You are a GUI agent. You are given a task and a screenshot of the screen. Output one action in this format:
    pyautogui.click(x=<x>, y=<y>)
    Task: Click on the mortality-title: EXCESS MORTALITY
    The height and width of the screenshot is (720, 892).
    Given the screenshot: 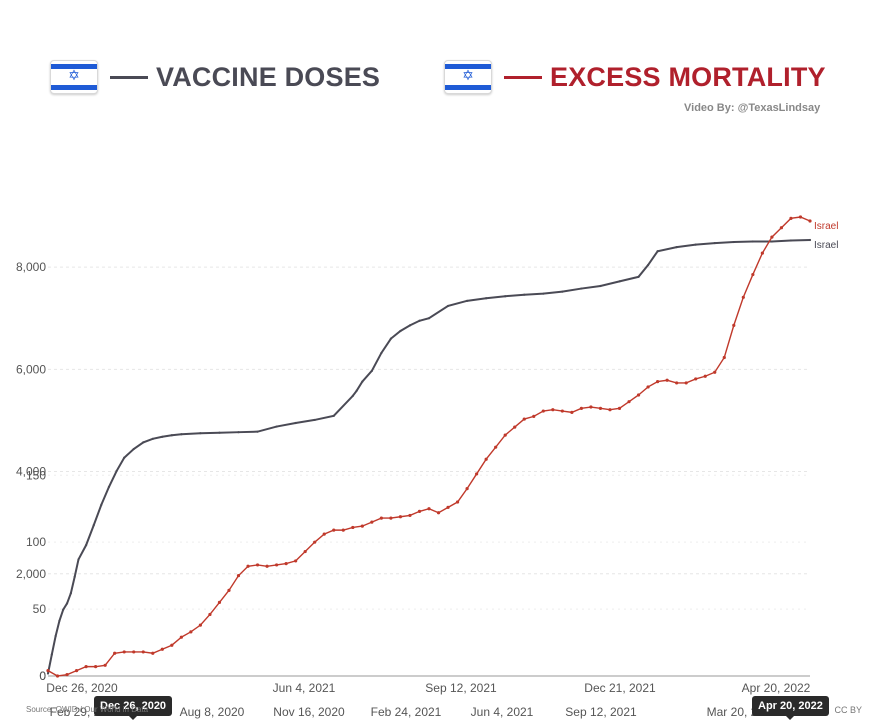 What is the action you would take?
    pyautogui.click(x=688, y=76)
    